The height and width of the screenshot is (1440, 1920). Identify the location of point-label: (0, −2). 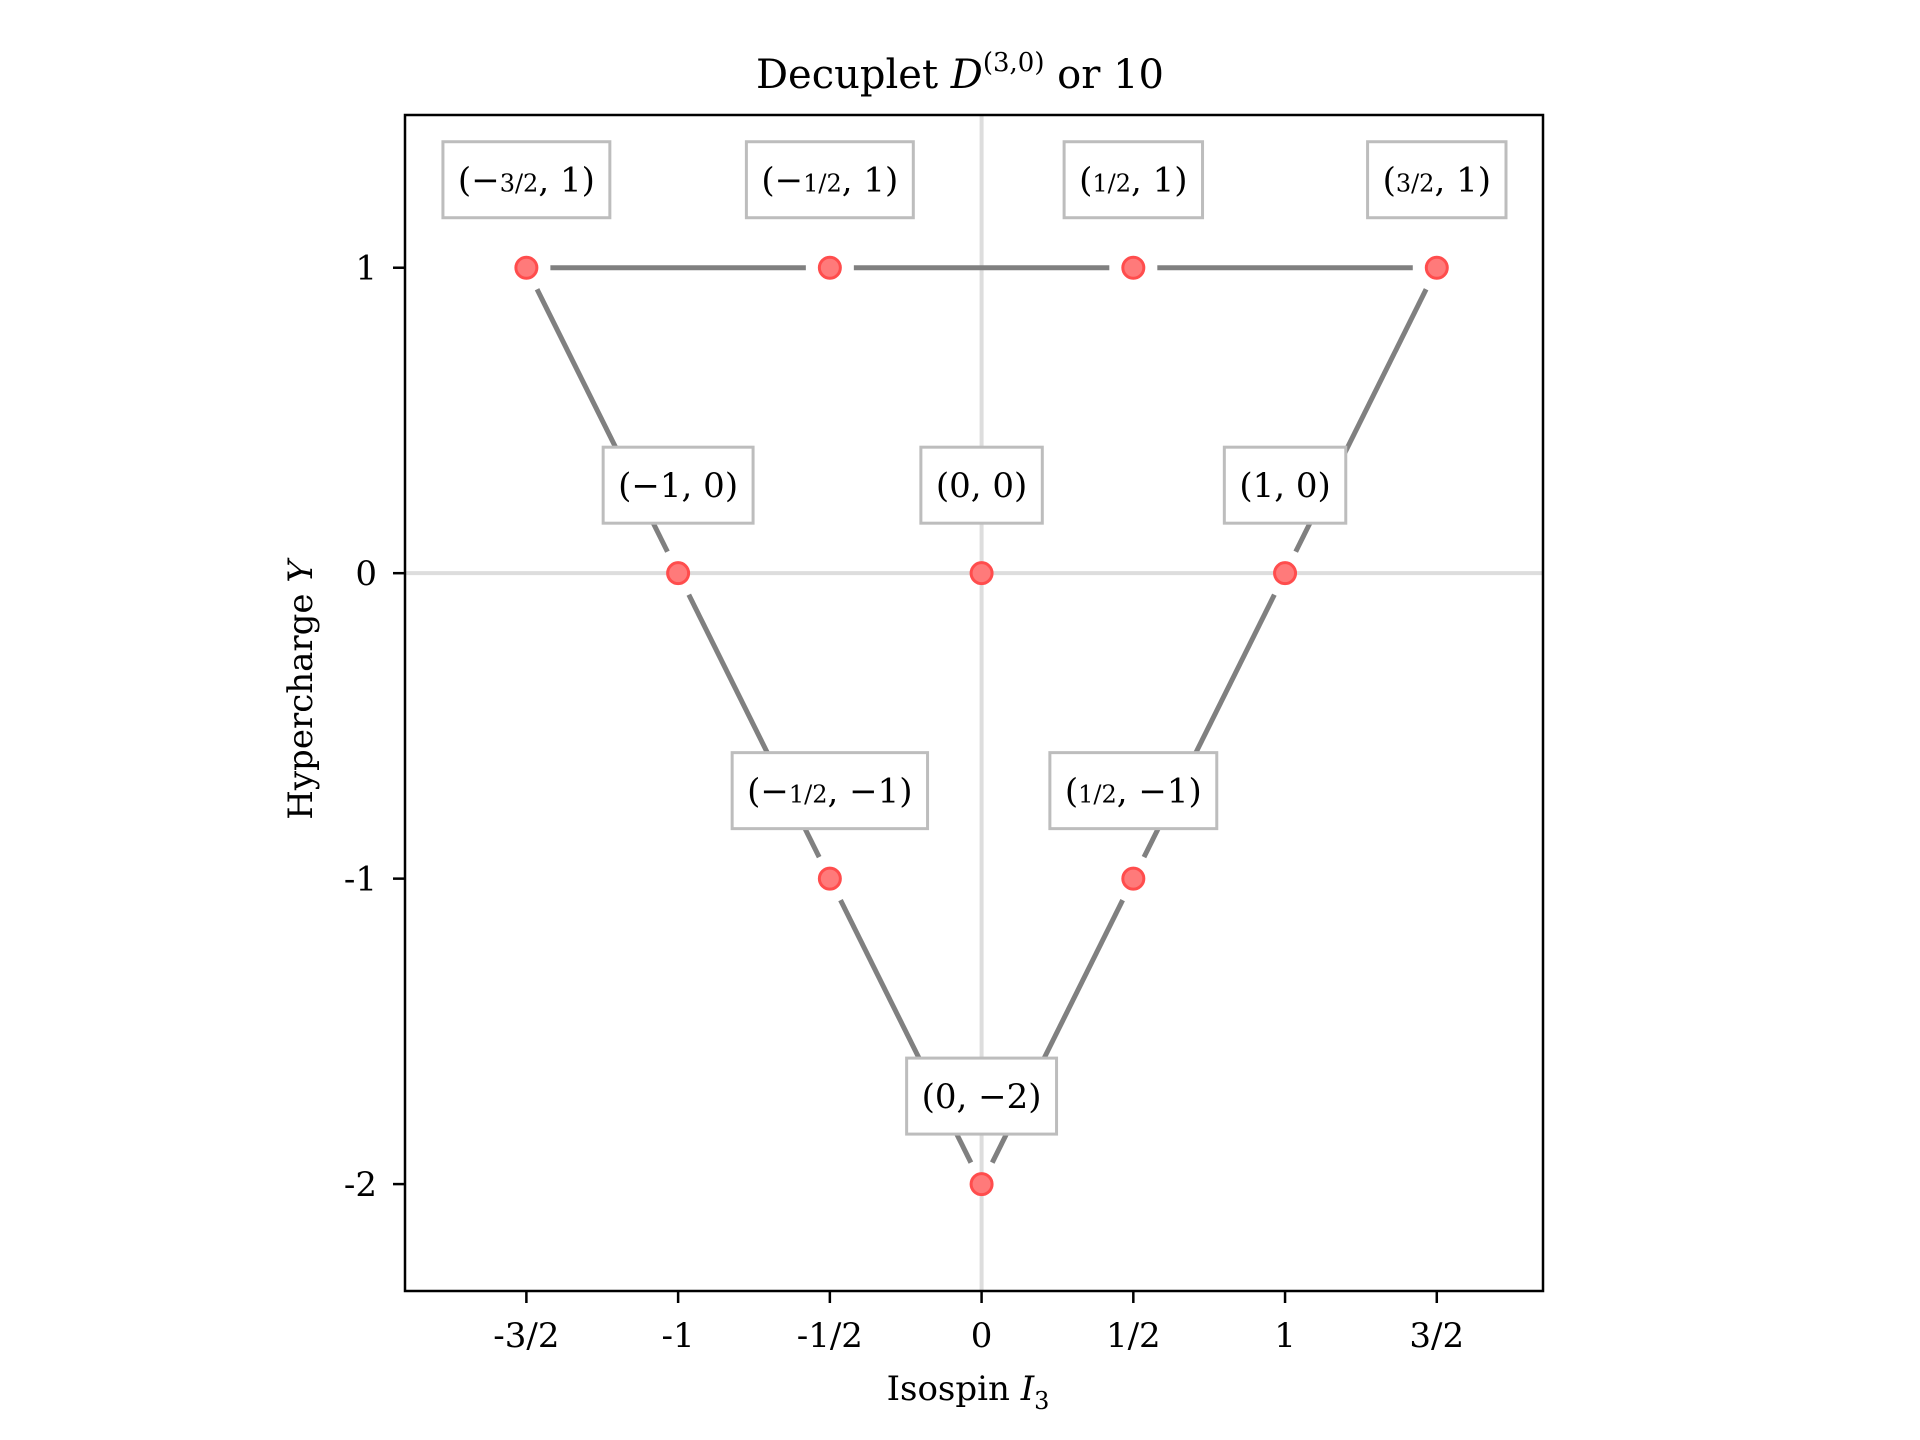
(982, 1097).